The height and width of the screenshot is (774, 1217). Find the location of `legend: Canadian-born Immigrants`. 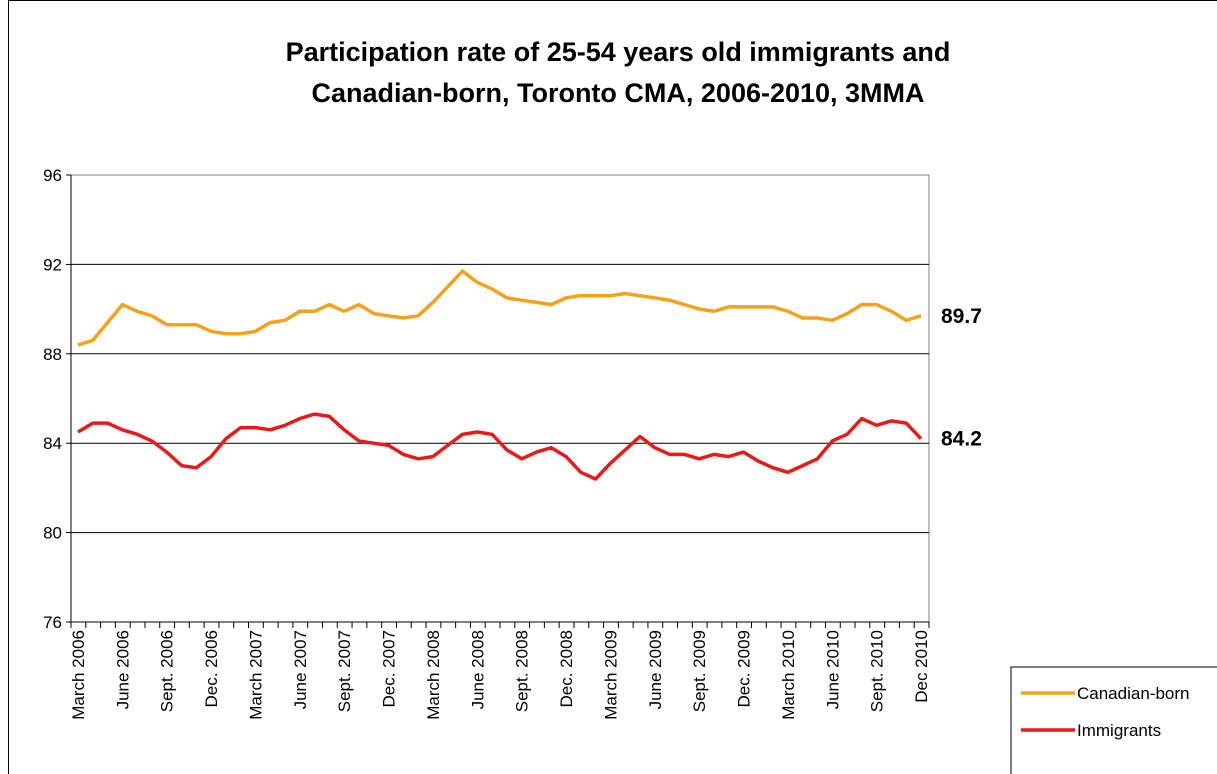

legend: Canadian-born Immigrants is located at coordinates (1113, 720).